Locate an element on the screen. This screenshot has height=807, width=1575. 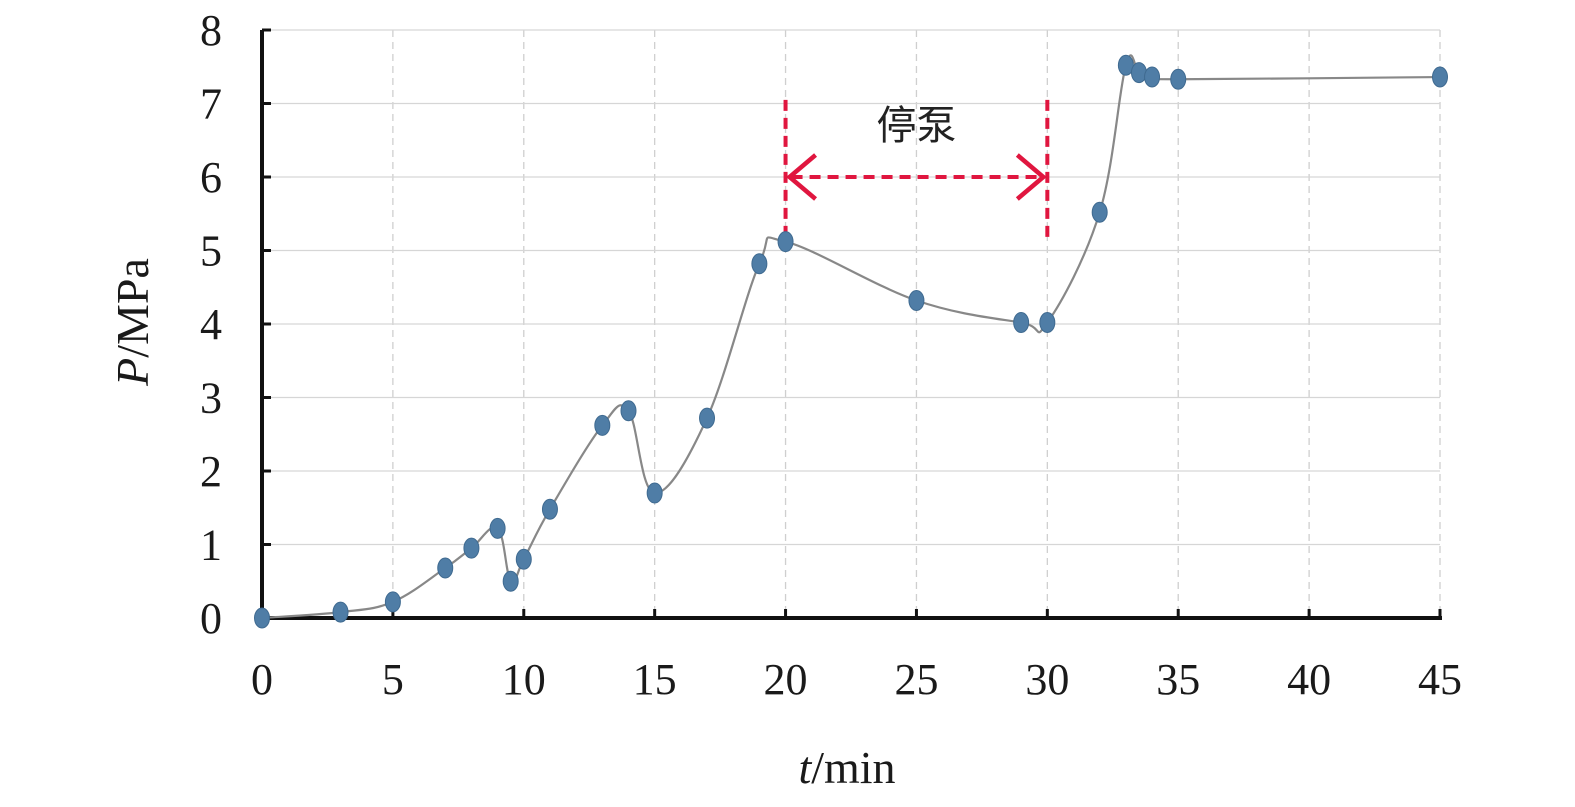
annotation-arrow-head-right is located at coordinates (1031, 177).